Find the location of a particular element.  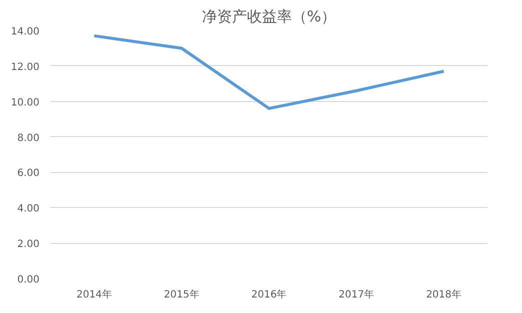

x-tick-label: 2018年 is located at coordinates (444, 294).